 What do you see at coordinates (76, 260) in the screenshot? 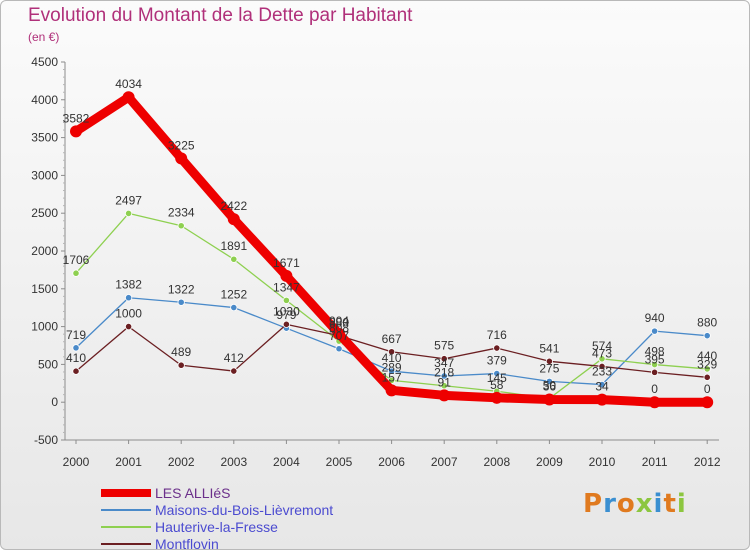
I see `data-label: 1706` at bounding box center [76, 260].